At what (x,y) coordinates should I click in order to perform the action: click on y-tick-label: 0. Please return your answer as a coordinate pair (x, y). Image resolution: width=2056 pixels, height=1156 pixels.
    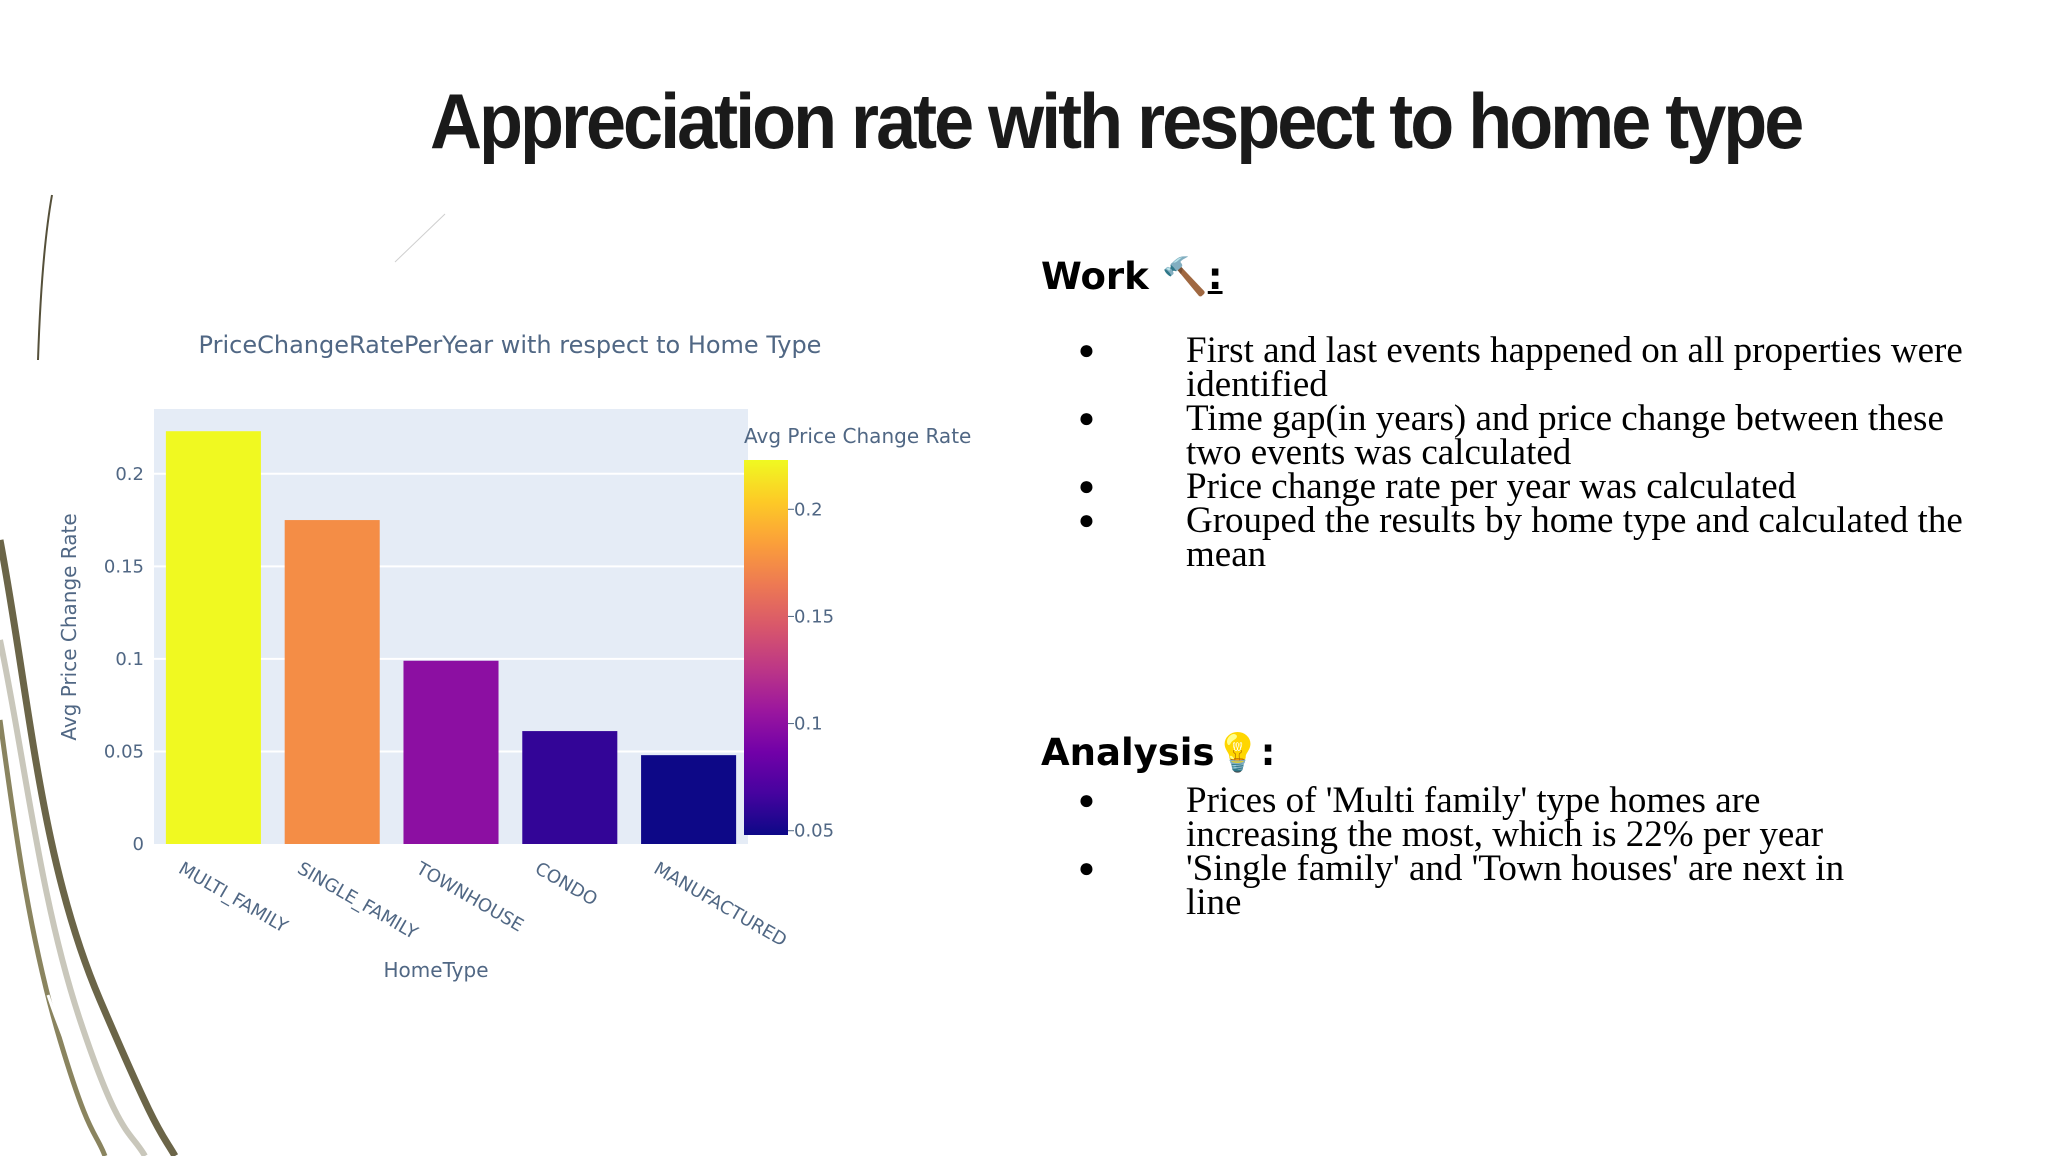
    Looking at the image, I should click on (138, 844).